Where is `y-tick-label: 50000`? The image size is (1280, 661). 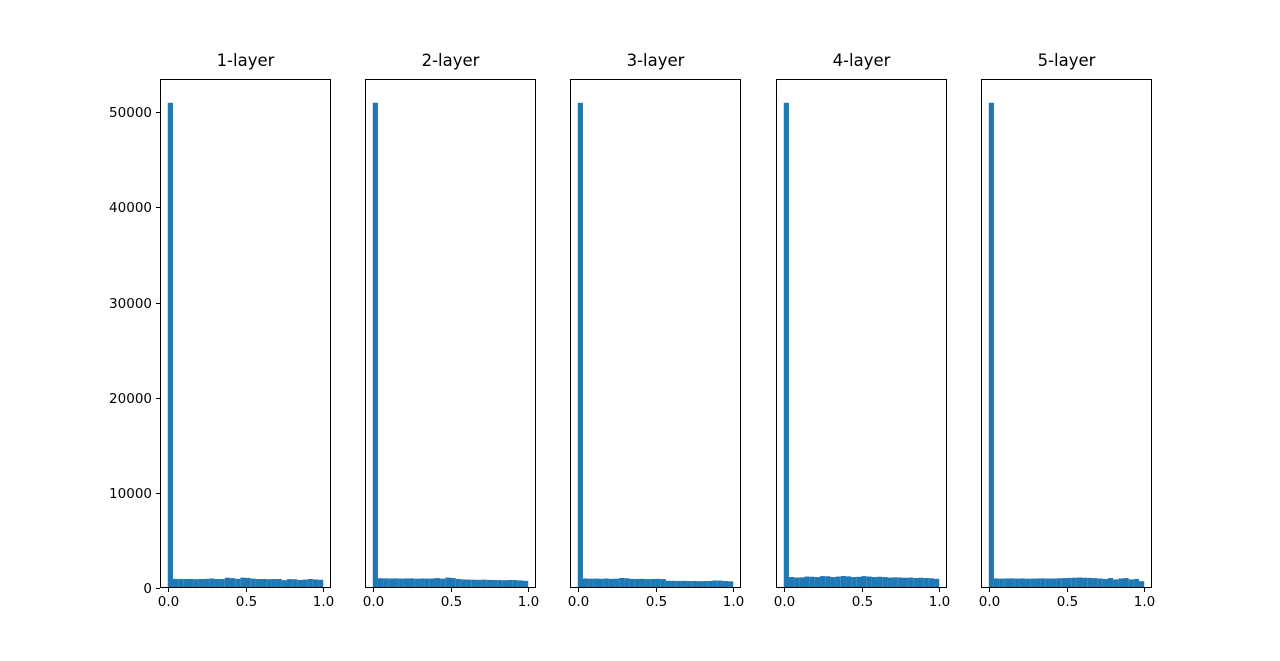
y-tick-label: 50000 is located at coordinates (130, 113).